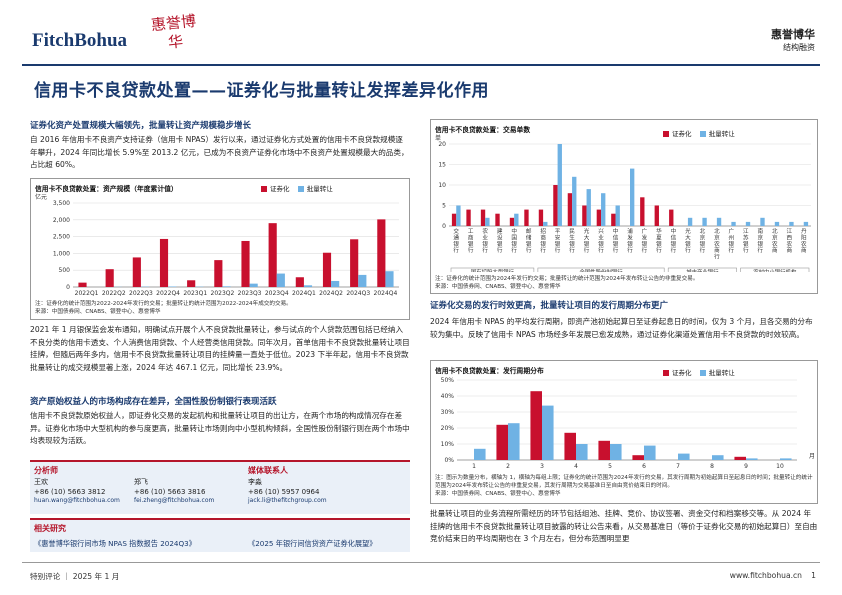 This screenshot has height=595, width=842. What do you see at coordinates (297, 188) in the screenshot?
I see `chart1-legend: 证券化 批量转让` at bounding box center [297, 188].